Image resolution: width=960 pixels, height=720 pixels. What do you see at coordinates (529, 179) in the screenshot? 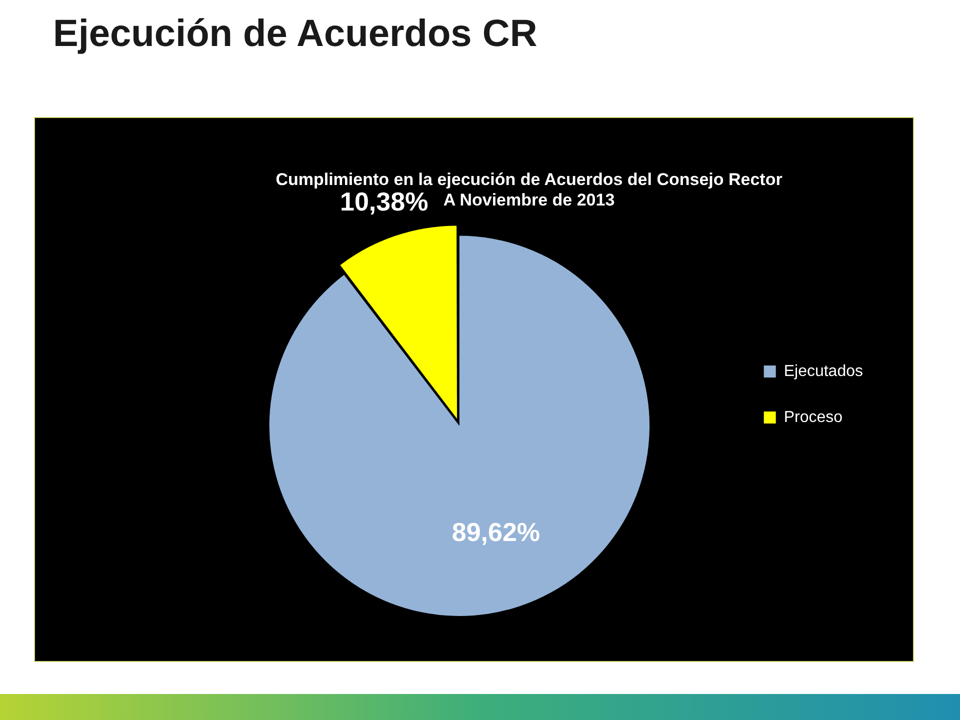
I see `chart-subtitle: Cumplimiento en la ejecución de Acuerdos del Consejo Rector` at bounding box center [529, 179].